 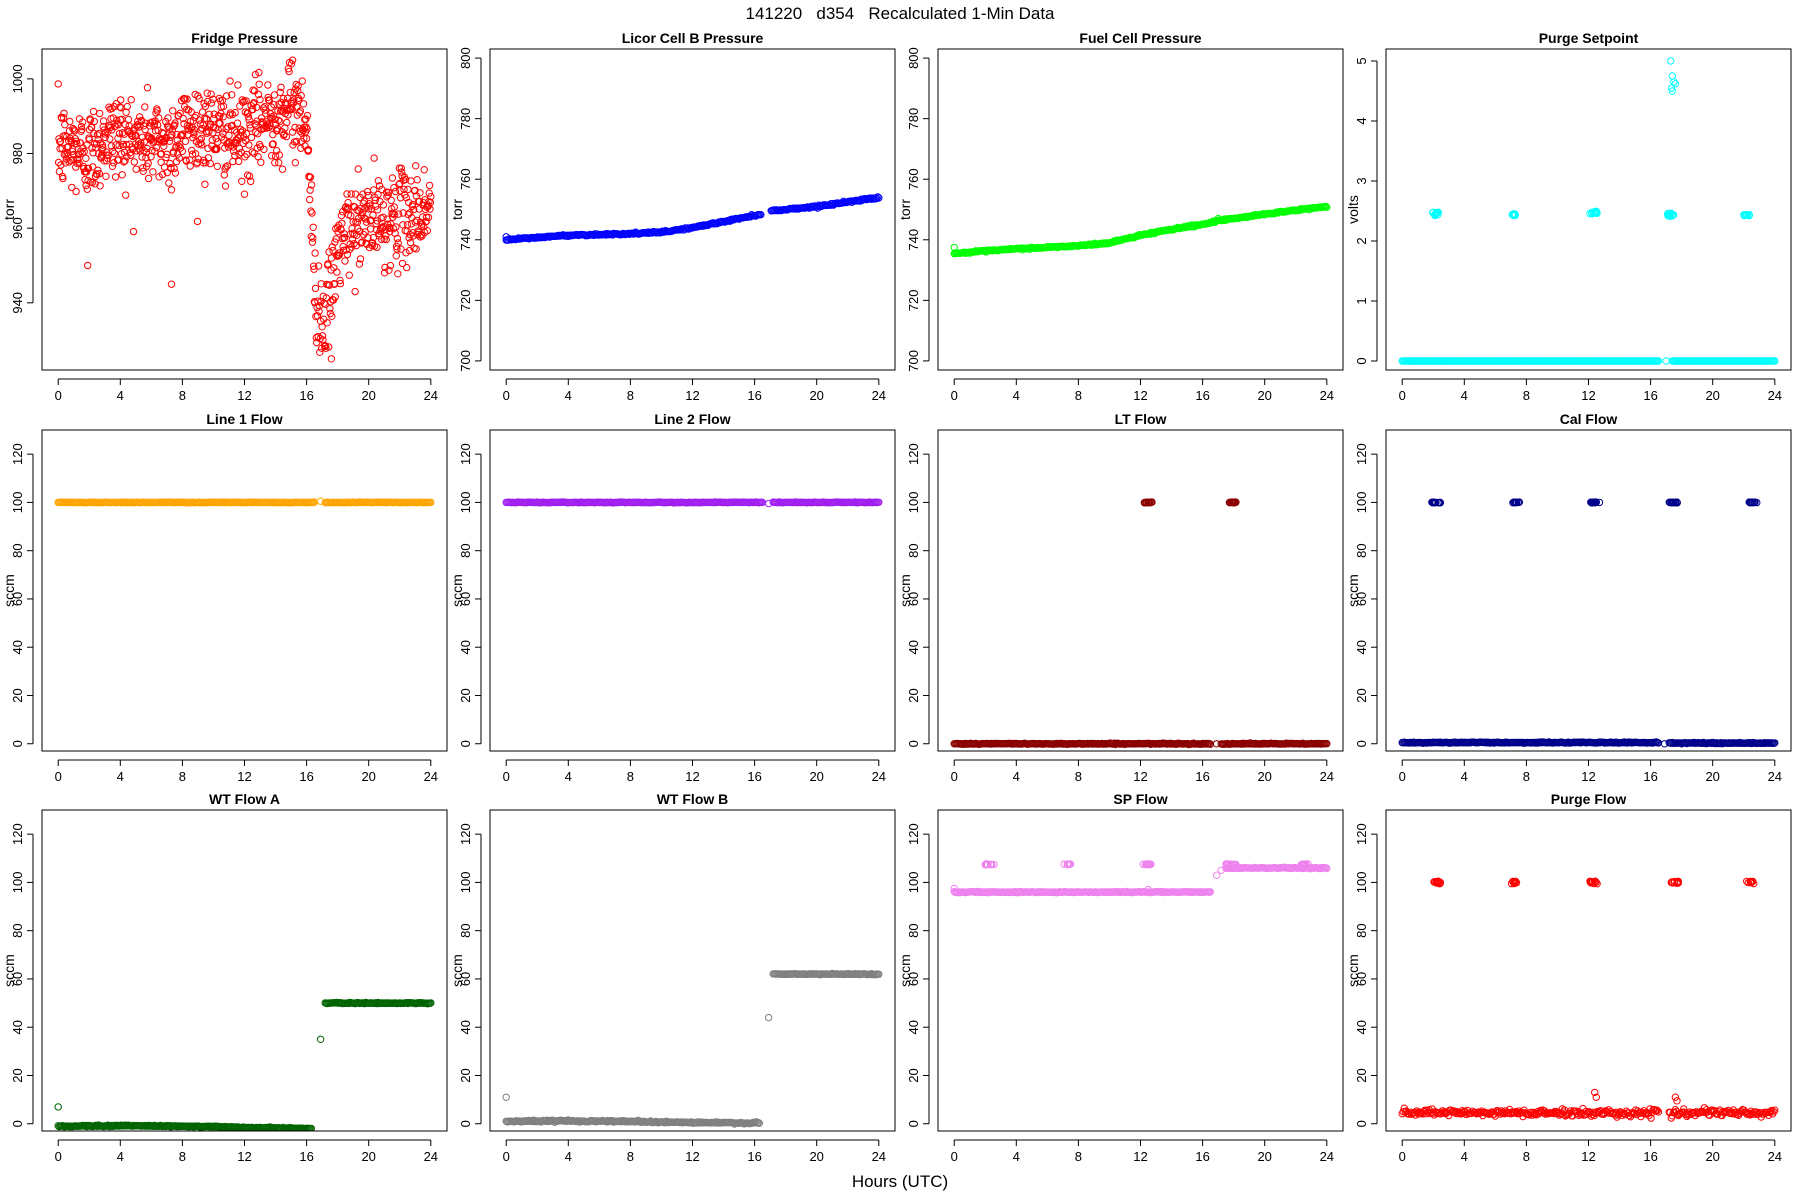 What do you see at coordinates (1464, 776) in the screenshot?
I see `x-tick-label: 4` at bounding box center [1464, 776].